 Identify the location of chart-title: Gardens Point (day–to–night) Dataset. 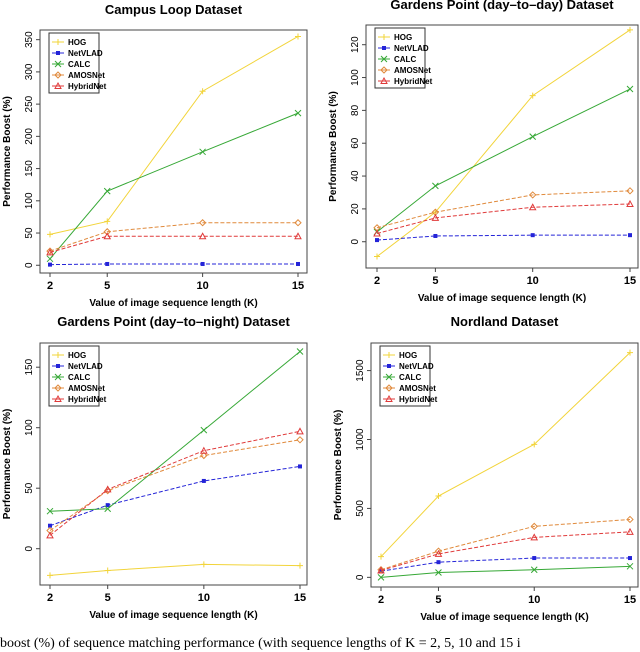
(173, 321).